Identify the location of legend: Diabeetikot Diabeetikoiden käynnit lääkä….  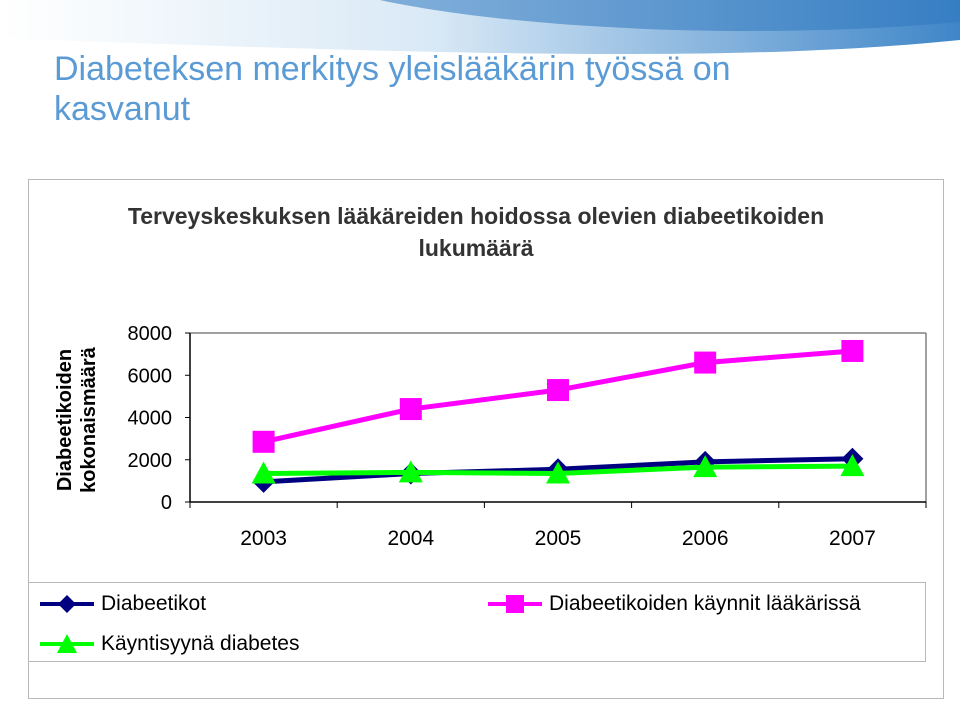
(477, 622).